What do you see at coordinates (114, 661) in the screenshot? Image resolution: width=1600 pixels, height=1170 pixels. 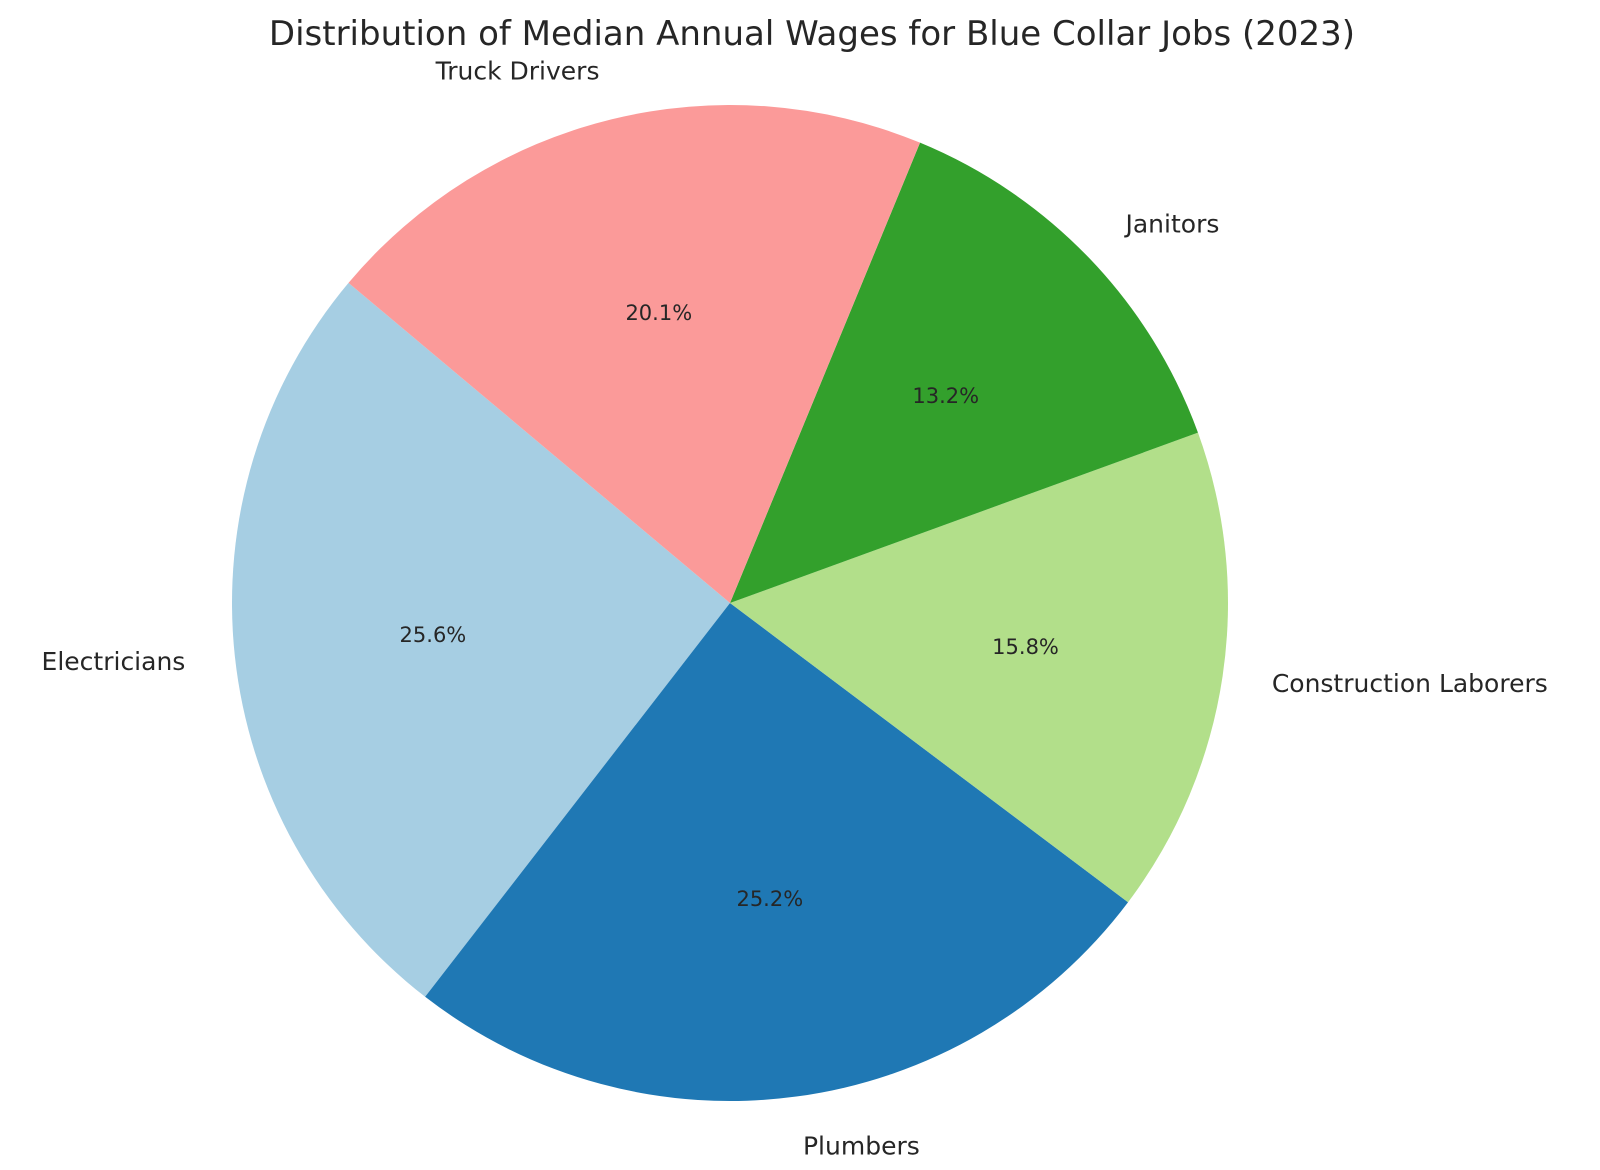 I see `slice-label-electricians: Electricians` at bounding box center [114, 661].